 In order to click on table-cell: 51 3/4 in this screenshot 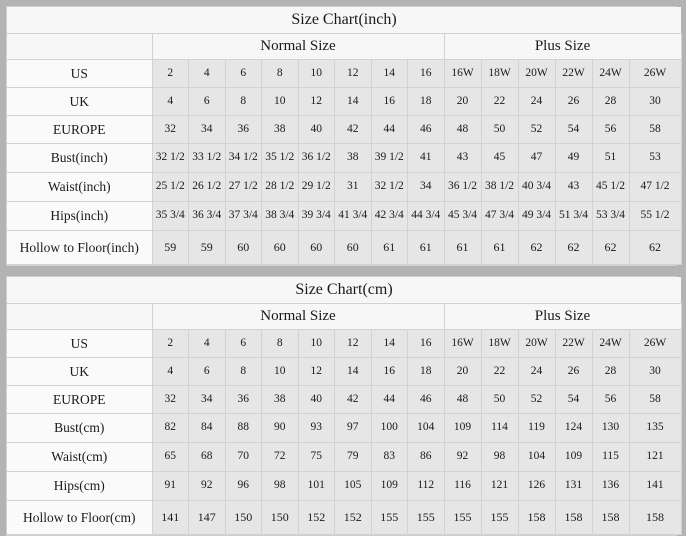, I will do `click(573, 216)`.